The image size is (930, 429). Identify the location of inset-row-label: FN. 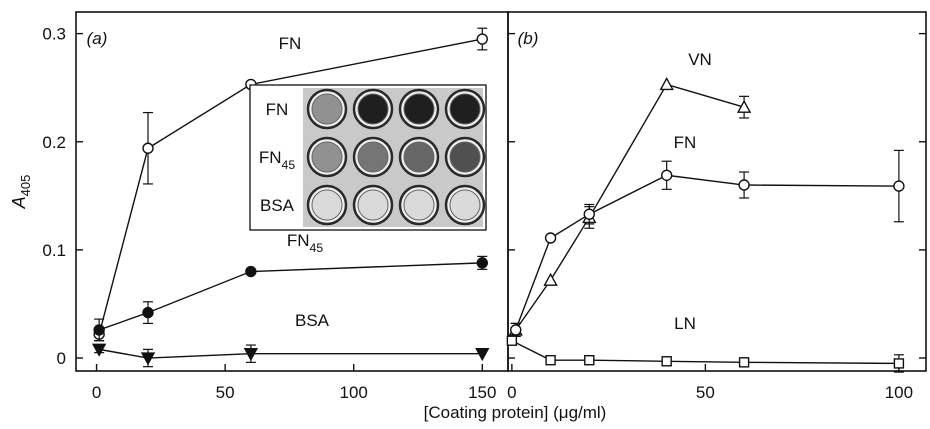
(277, 109).